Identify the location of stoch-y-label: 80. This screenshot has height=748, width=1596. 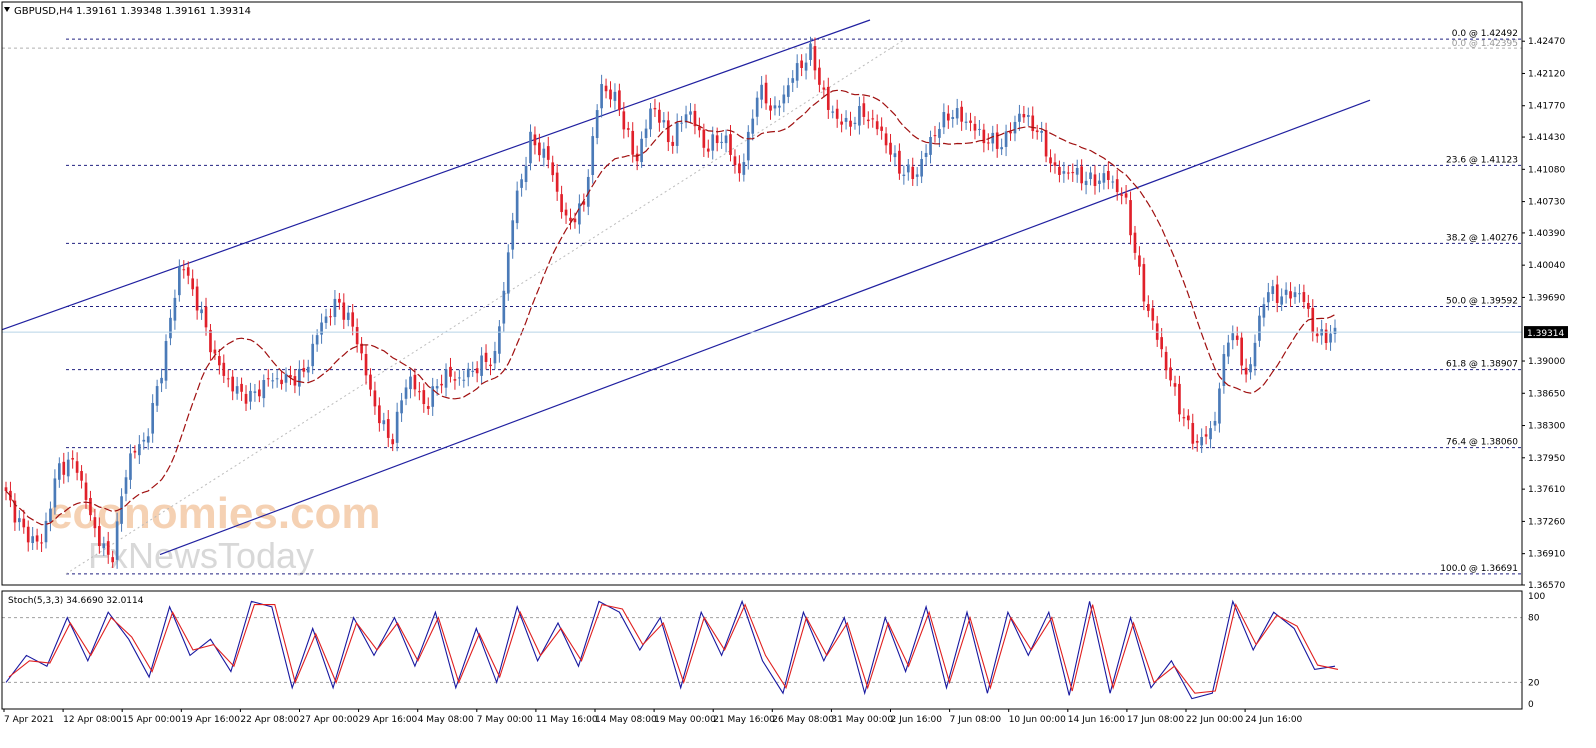
(1534, 619).